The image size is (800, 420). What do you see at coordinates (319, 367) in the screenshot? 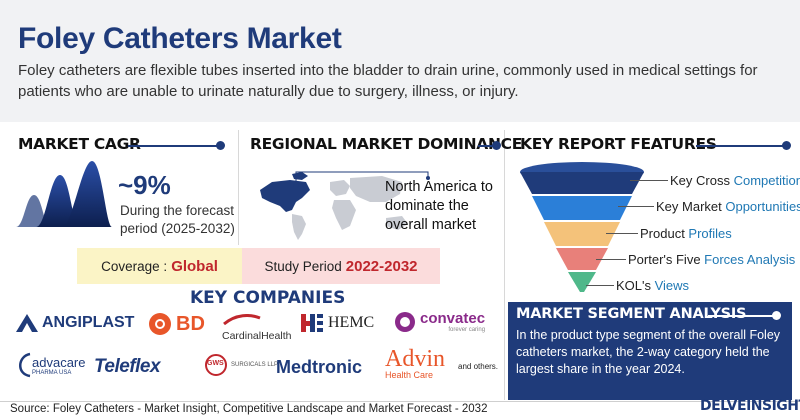
I see `logo-medtronic: Medtronic` at bounding box center [319, 367].